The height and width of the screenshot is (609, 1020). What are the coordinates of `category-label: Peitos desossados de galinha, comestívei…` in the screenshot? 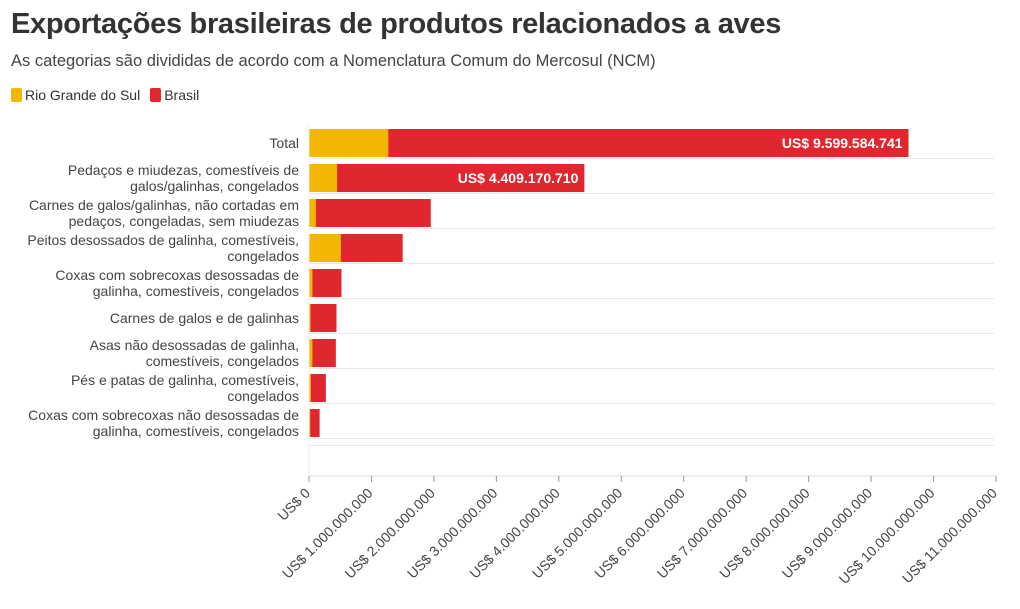 It's located at (163, 248).